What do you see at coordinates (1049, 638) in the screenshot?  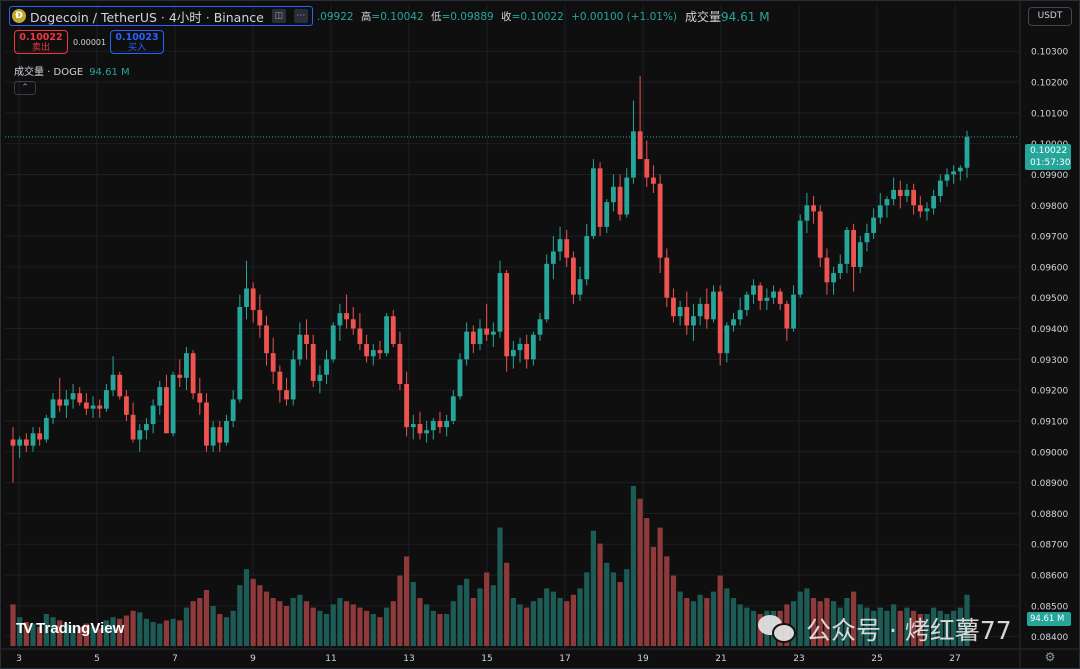 I see `y-tick-label: 0.08400` at bounding box center [1049, 638].